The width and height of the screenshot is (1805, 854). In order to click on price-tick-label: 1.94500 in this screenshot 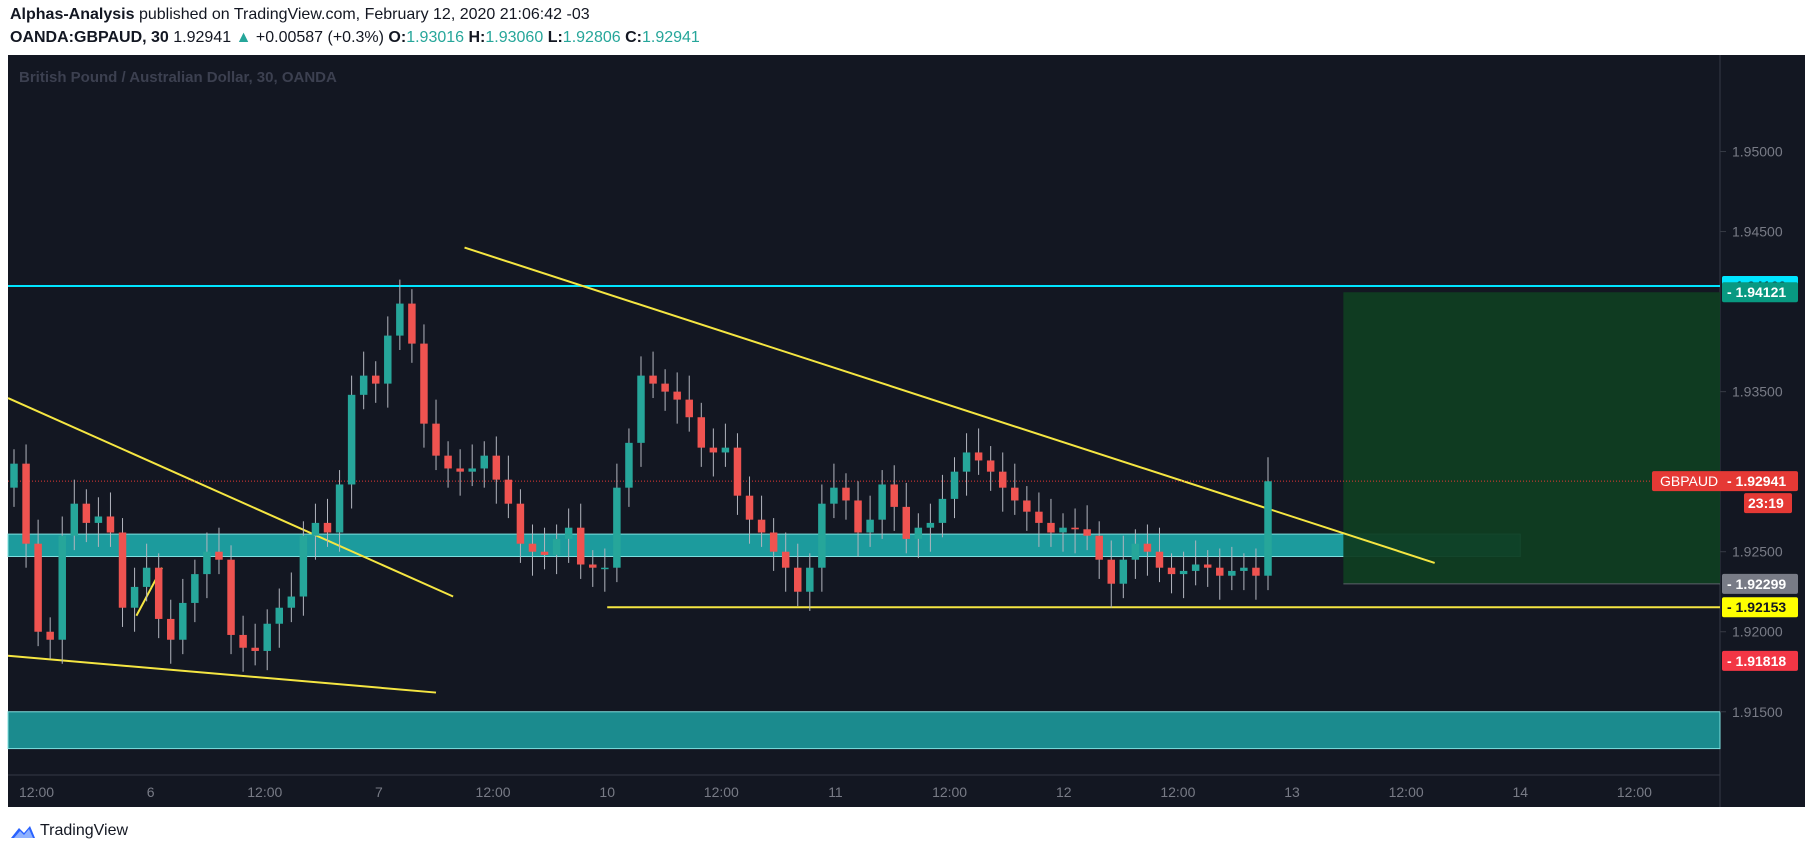, I will do `click(1757, 232)`.